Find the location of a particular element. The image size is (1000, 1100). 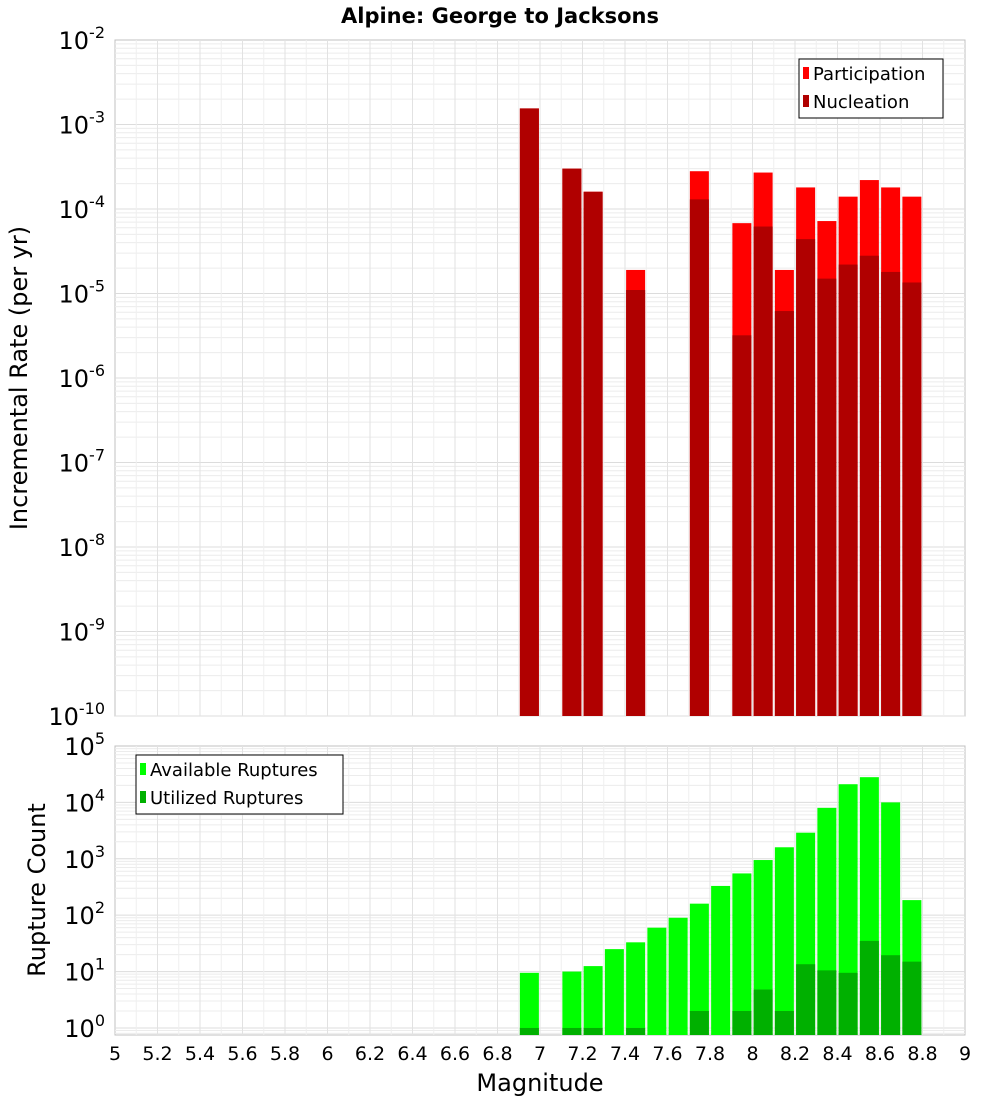

x-tick-label: 5 is located at coordinates (115, 1054).